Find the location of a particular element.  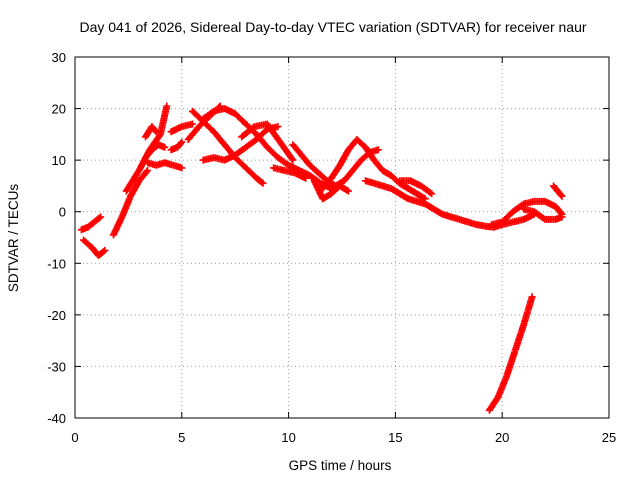

series-s3 is located at coordinates (130, 203).